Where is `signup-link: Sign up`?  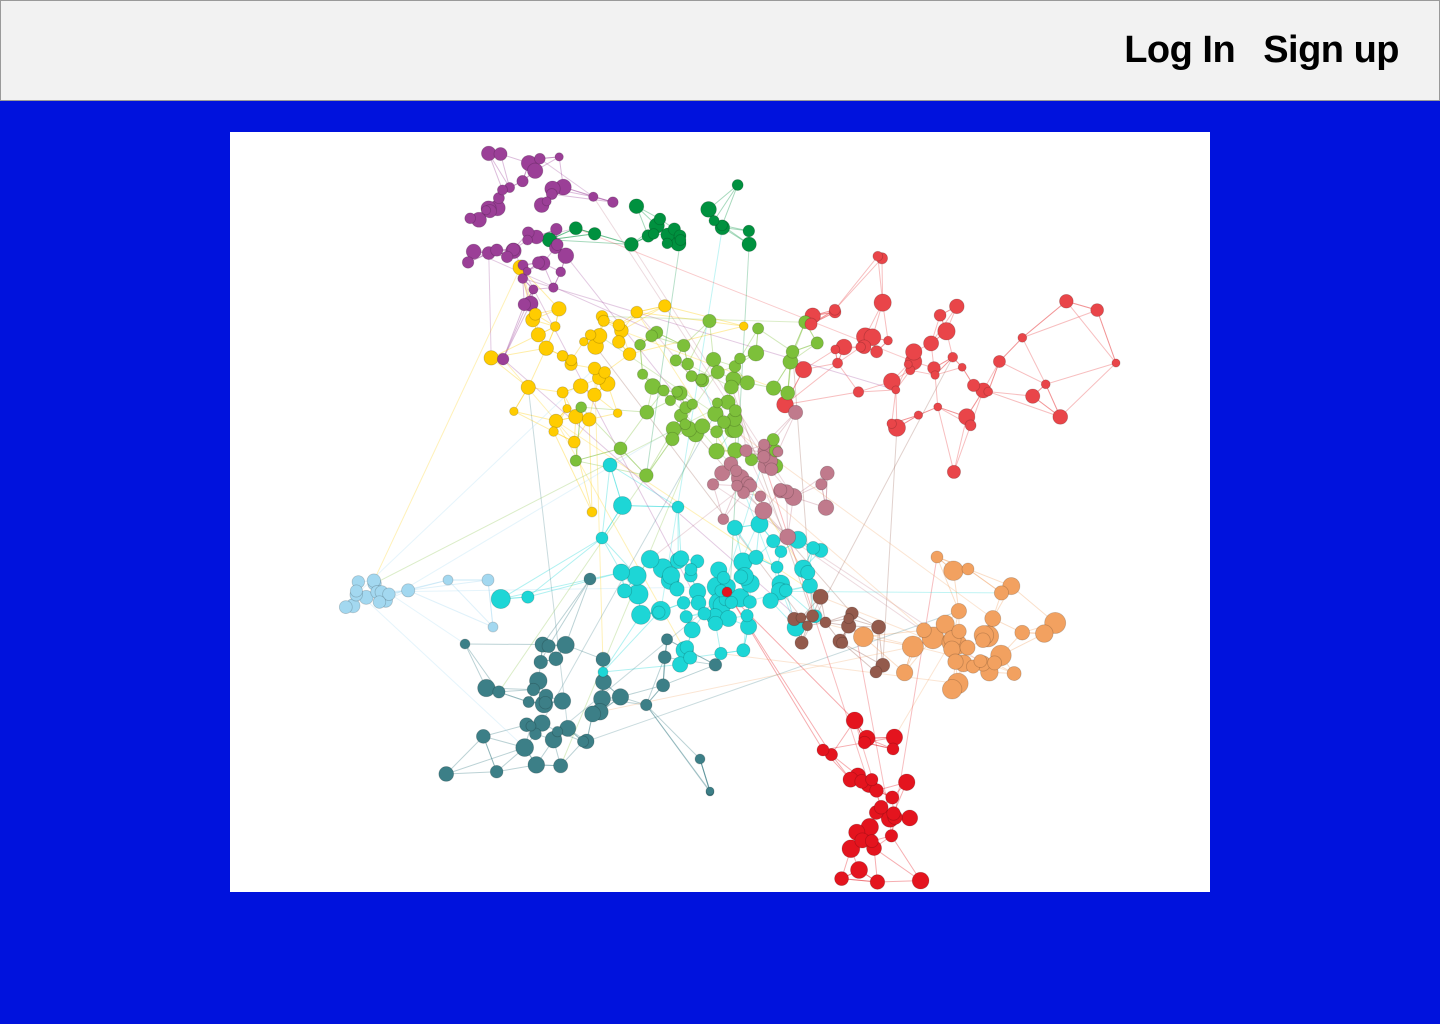 signup-link: Sign up is located at coordinates (1331, 50).